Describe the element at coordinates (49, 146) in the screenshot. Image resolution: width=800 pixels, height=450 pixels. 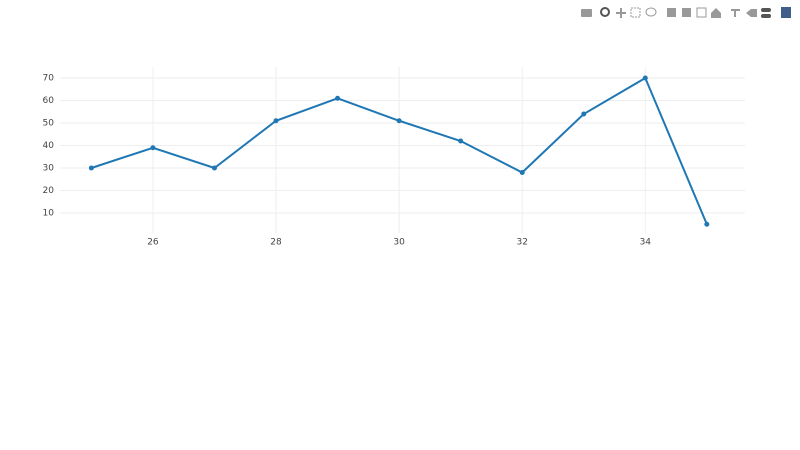
I see `y-tick-label: 40` at that location.